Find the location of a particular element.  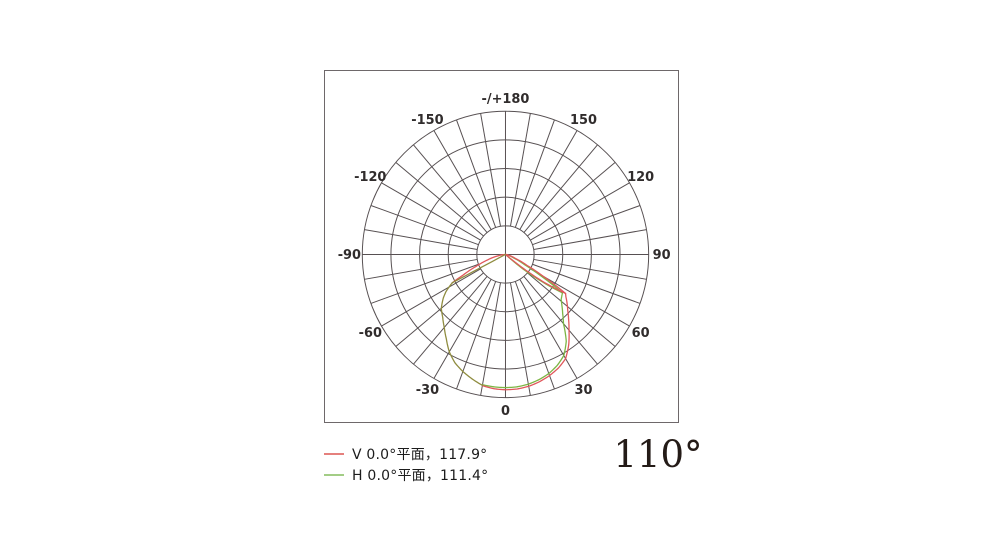

angle-label-120: 120 is located at coordinates (640, 177).